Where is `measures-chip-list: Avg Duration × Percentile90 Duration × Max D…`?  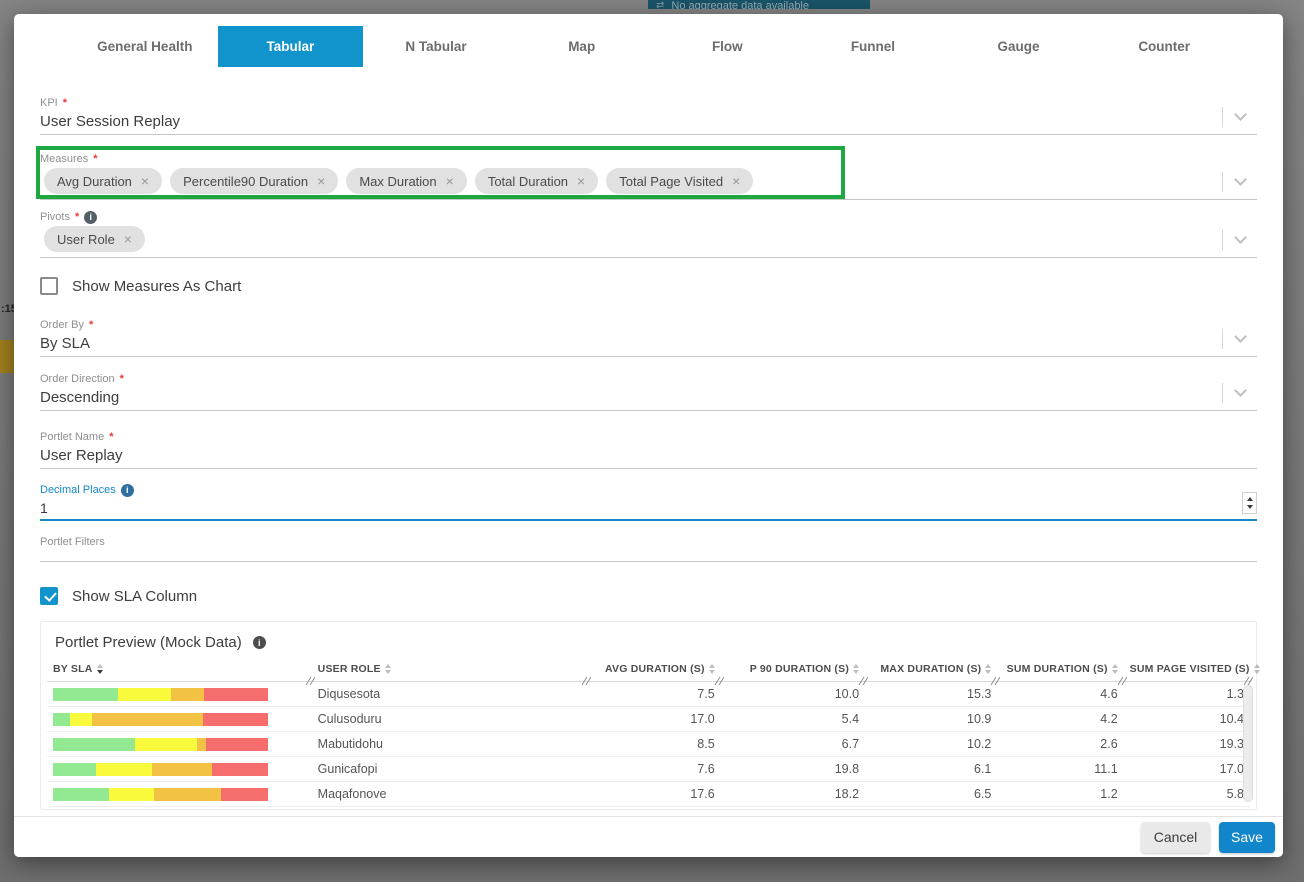
measures-chip-list: Avg Duration × Percentile90 Duration × Max D… is located at coordinates (648, 182).